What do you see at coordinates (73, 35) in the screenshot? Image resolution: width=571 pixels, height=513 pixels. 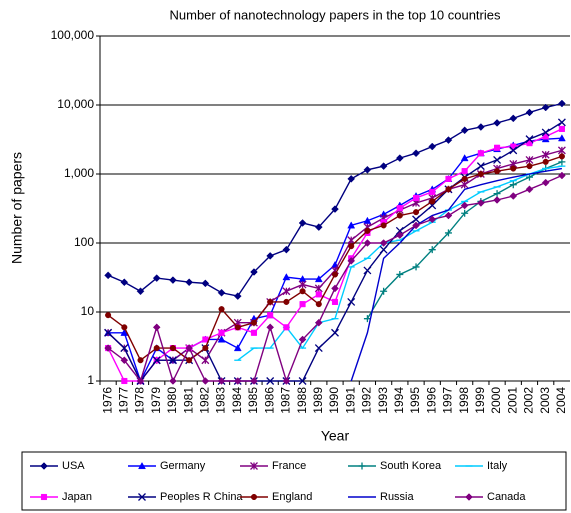 I see `y-tick-label: 100,000` at bounding box center [73, 35].